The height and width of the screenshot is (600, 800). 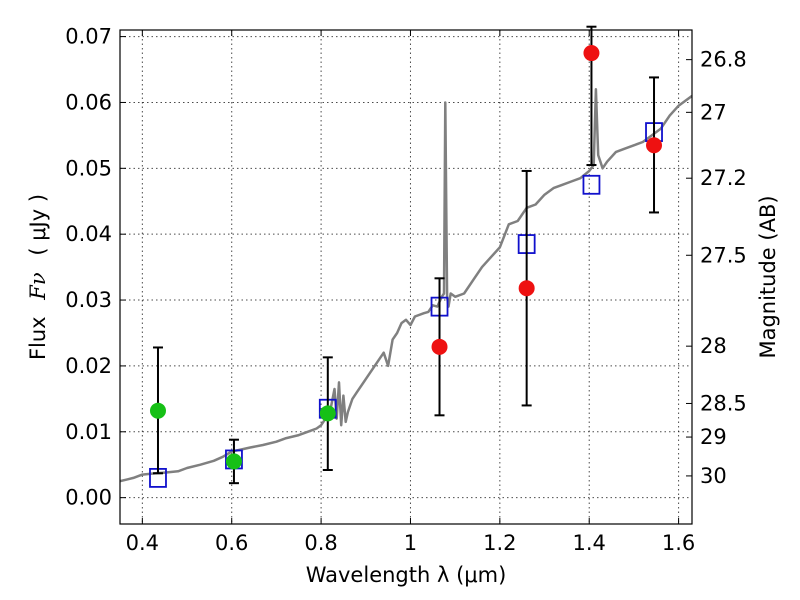 What do you see at coordinates (713, 346) in the screenshot?
I see `y2-tick-label: 28` at bounding box center [713, 346].